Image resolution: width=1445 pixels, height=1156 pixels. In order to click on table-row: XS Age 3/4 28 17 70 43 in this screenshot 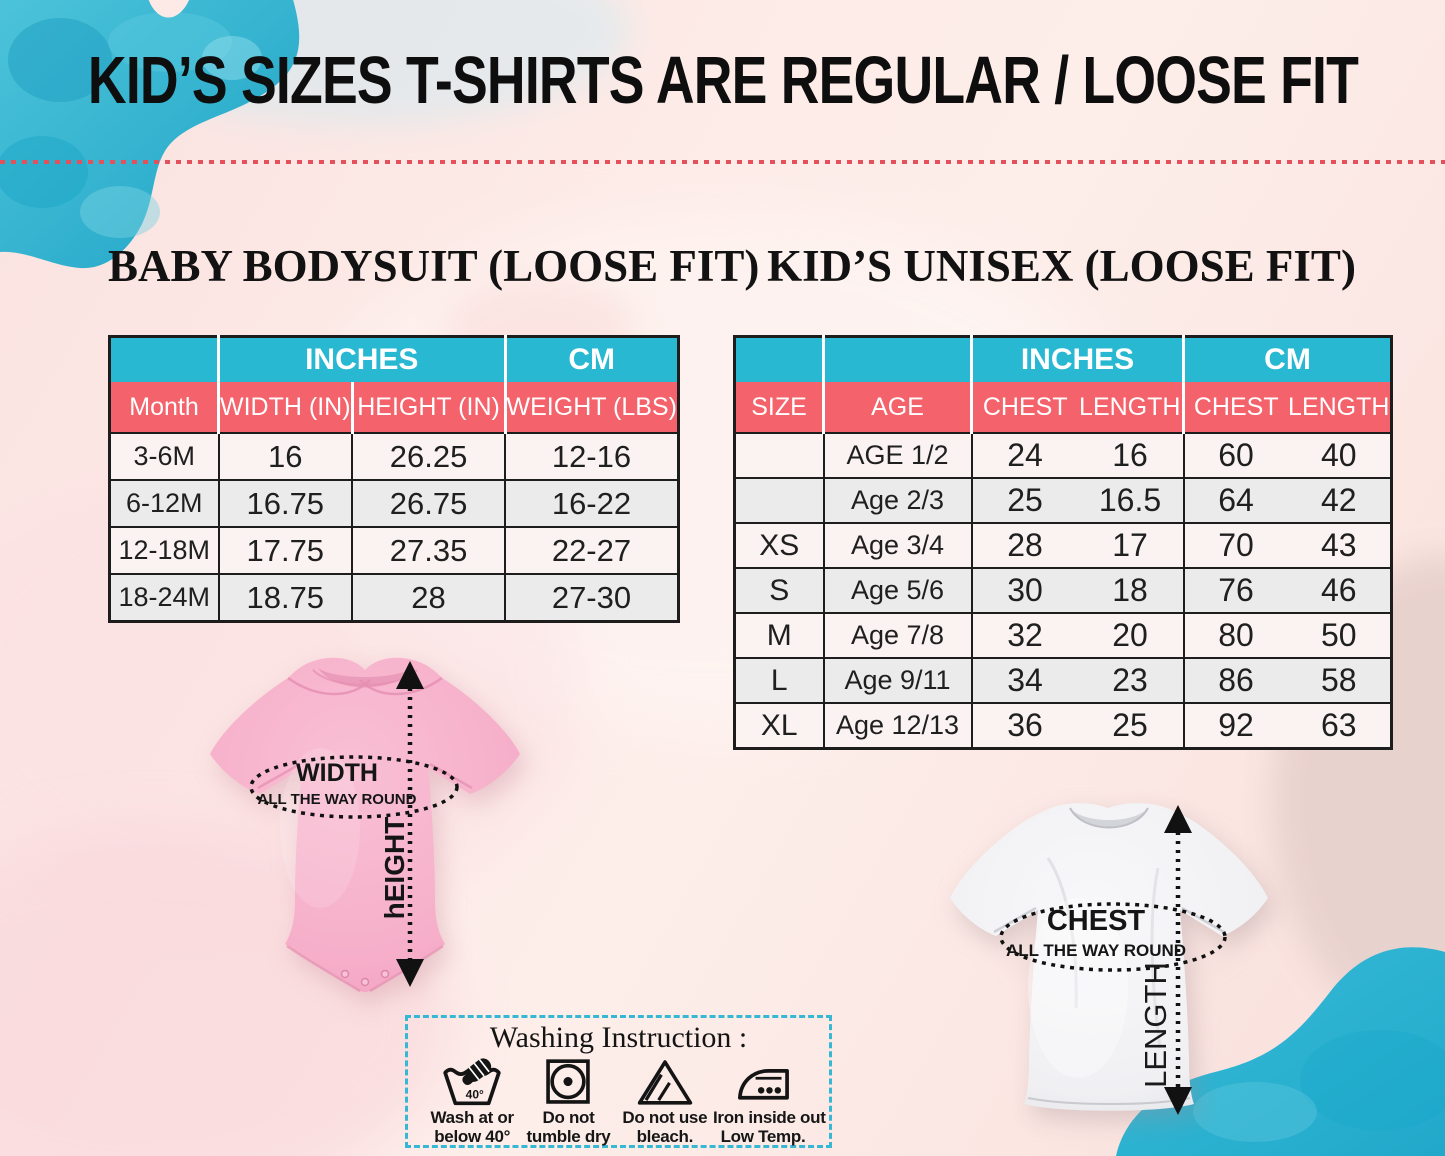, I will do `click(1063, 545)`.